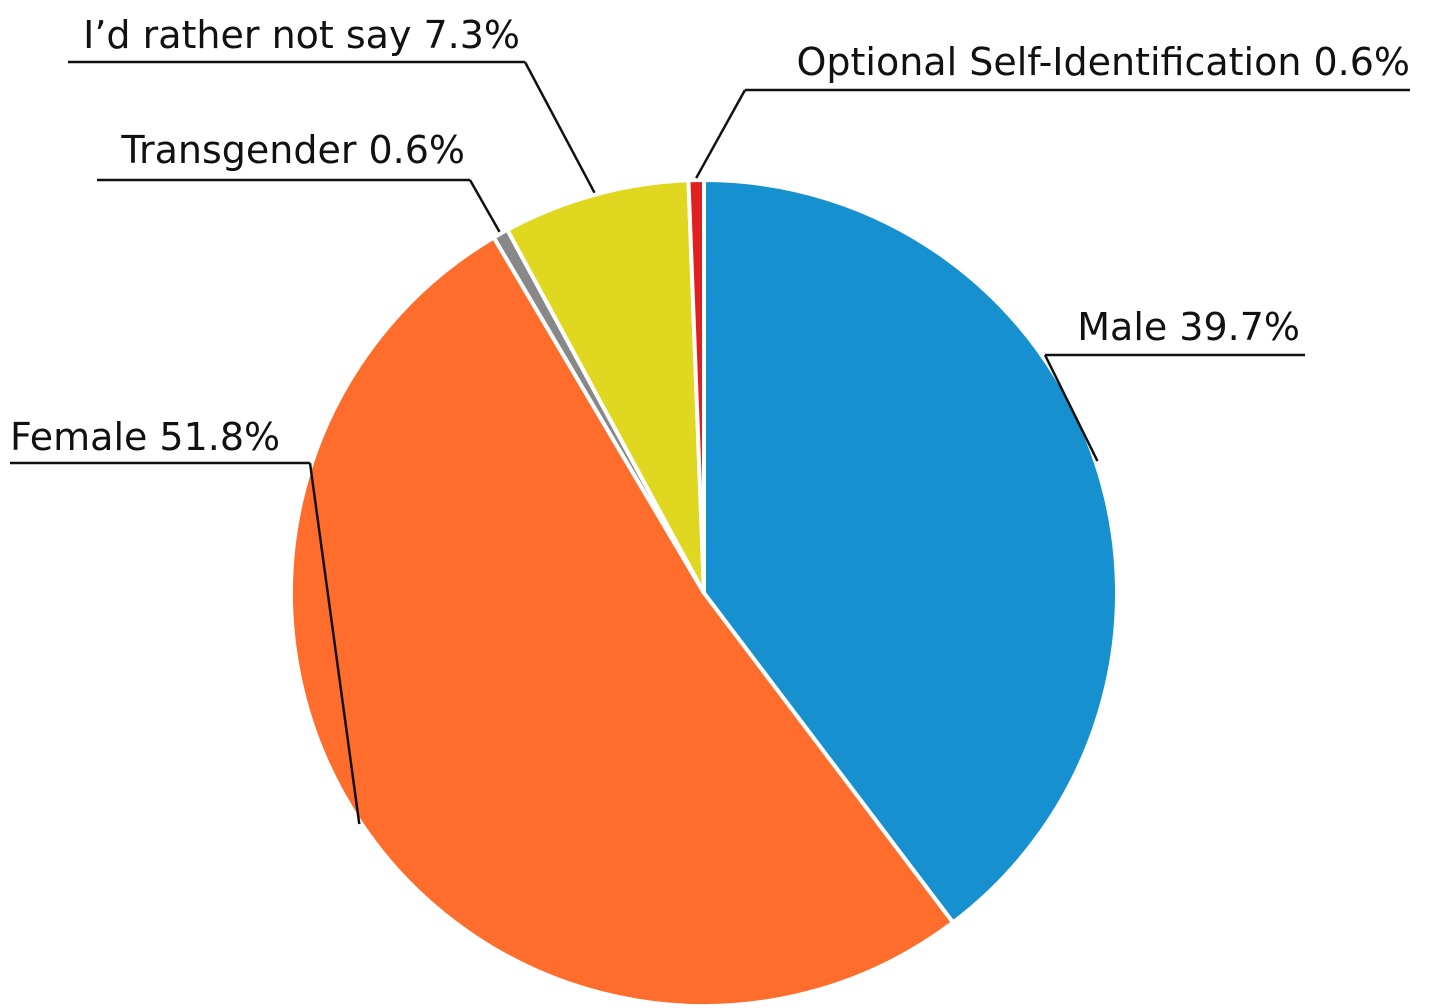 The width and height of the screenshot is (1435, 1008). Describe the element at coordinates (1239, 327) in the screenshot. I see `value-label: 39.7%` at that location.